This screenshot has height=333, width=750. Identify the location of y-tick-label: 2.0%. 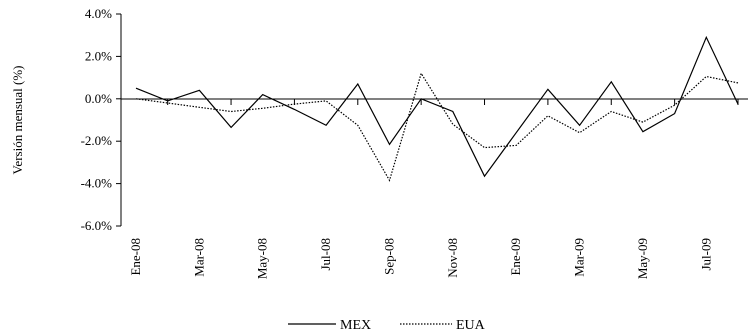
(98, 55).